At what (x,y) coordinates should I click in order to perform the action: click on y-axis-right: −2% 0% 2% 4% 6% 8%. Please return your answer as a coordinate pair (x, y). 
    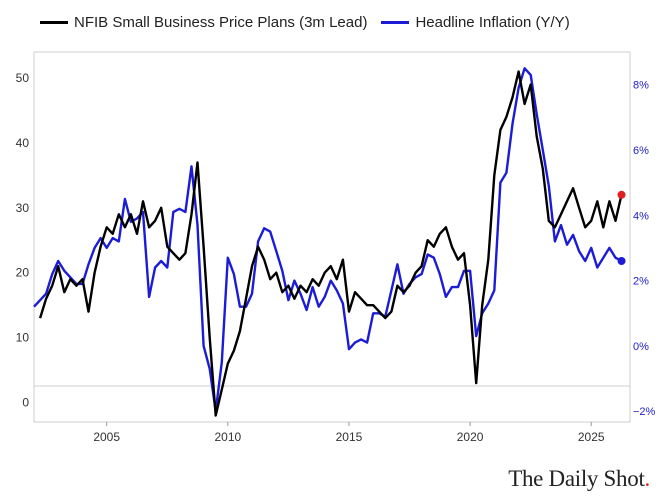
    Looking at the image, I should click on (644, 249).